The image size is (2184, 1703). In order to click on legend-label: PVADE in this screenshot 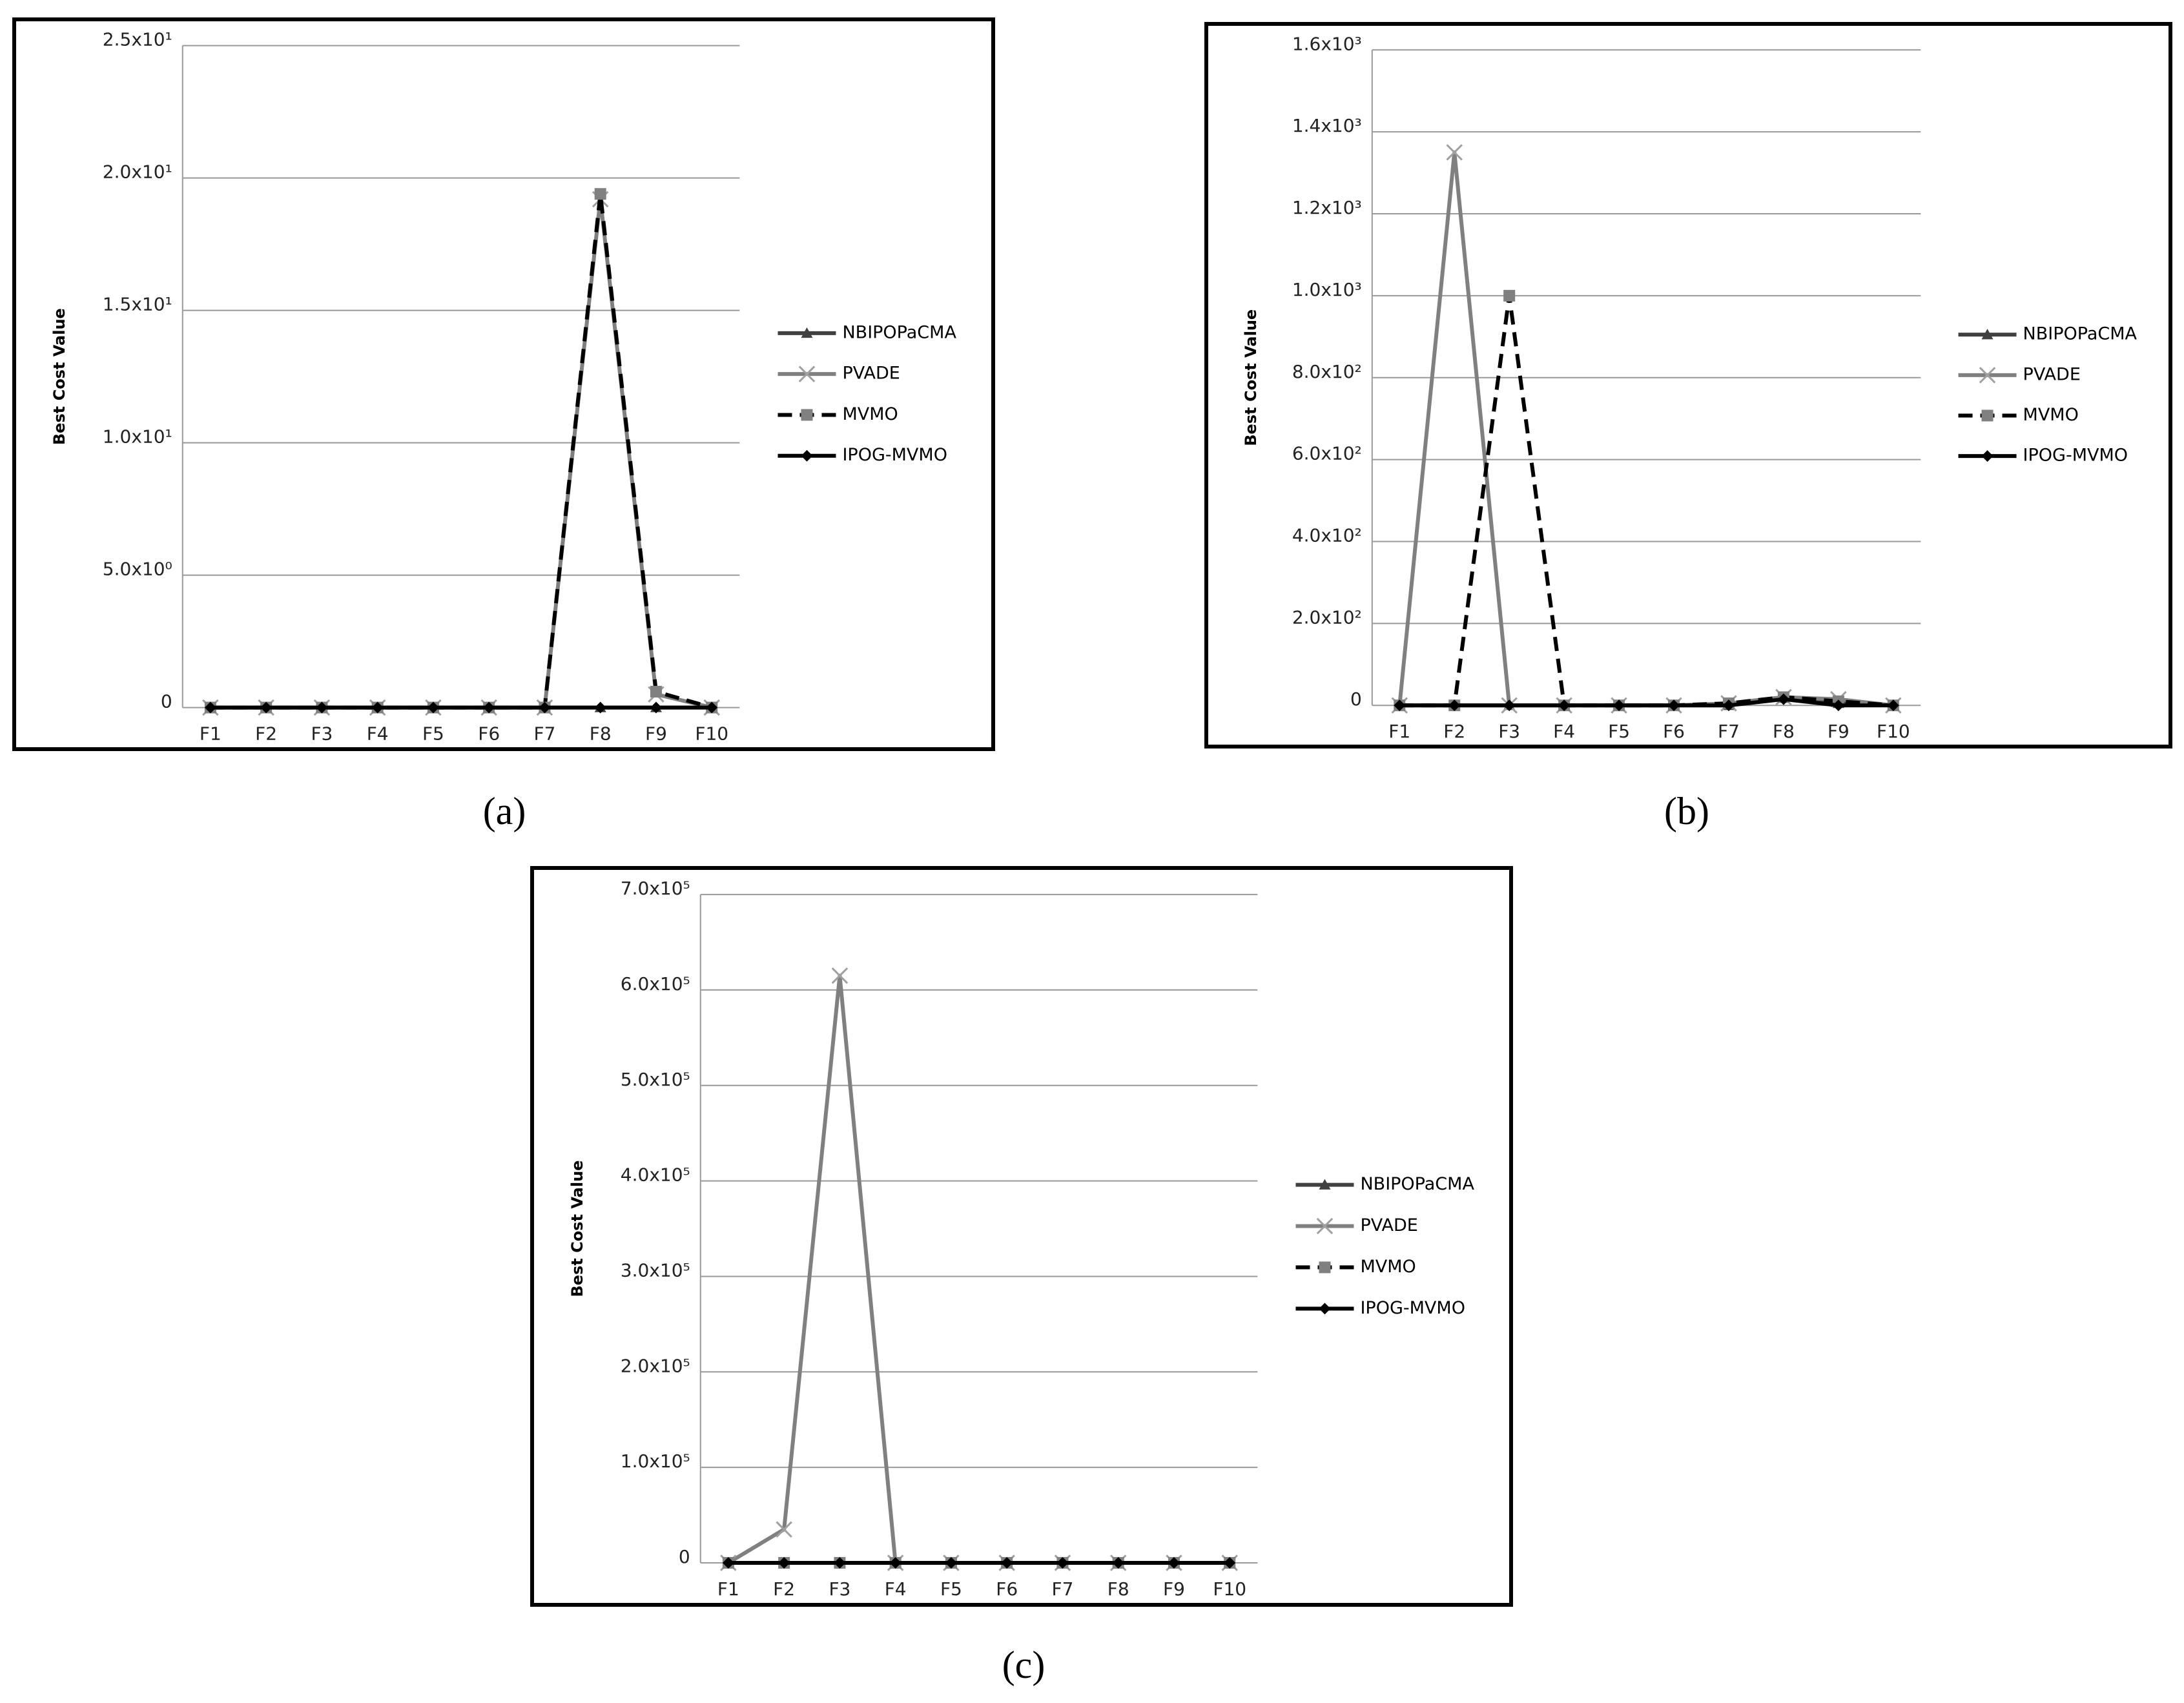, I will do `click(1388, 1225)`.